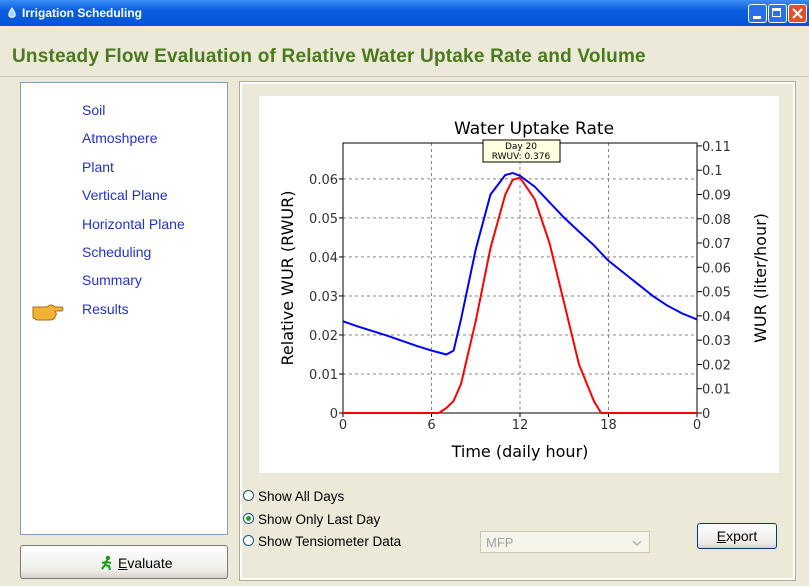 Image resolution: width=809 pixels, height=586 pixels. I want to click on evaluate-button: Evaluate, so click(124, 562).